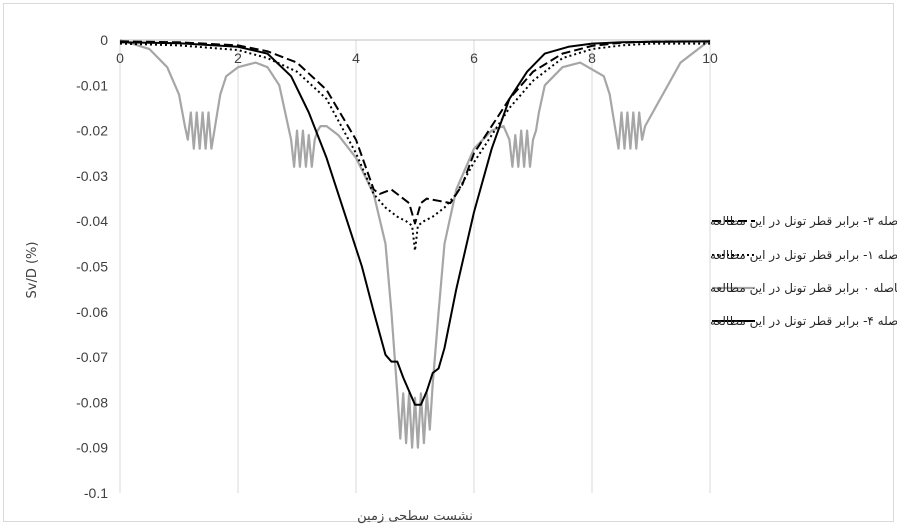 The width and height of the screenshot is (897, 525). I want to click on y-tick-label: -0.02, so click(92, 131).